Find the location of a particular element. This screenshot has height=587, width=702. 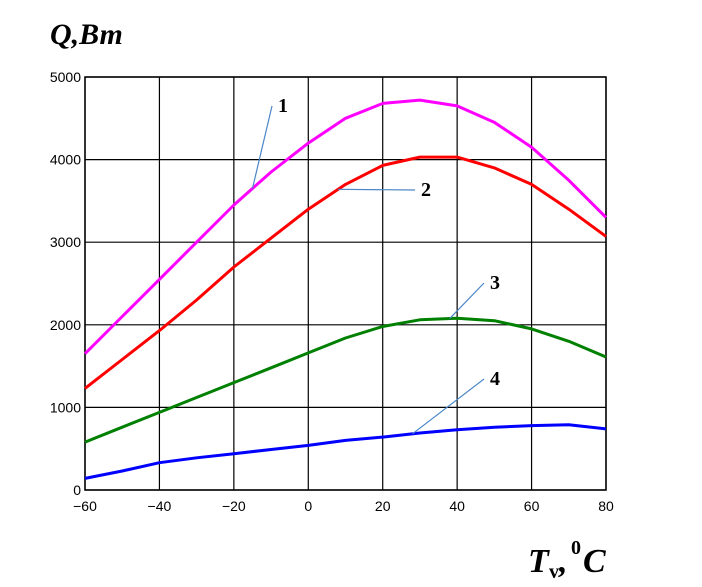

x-axis-label-unit: C is located at coordinates (594, 561).